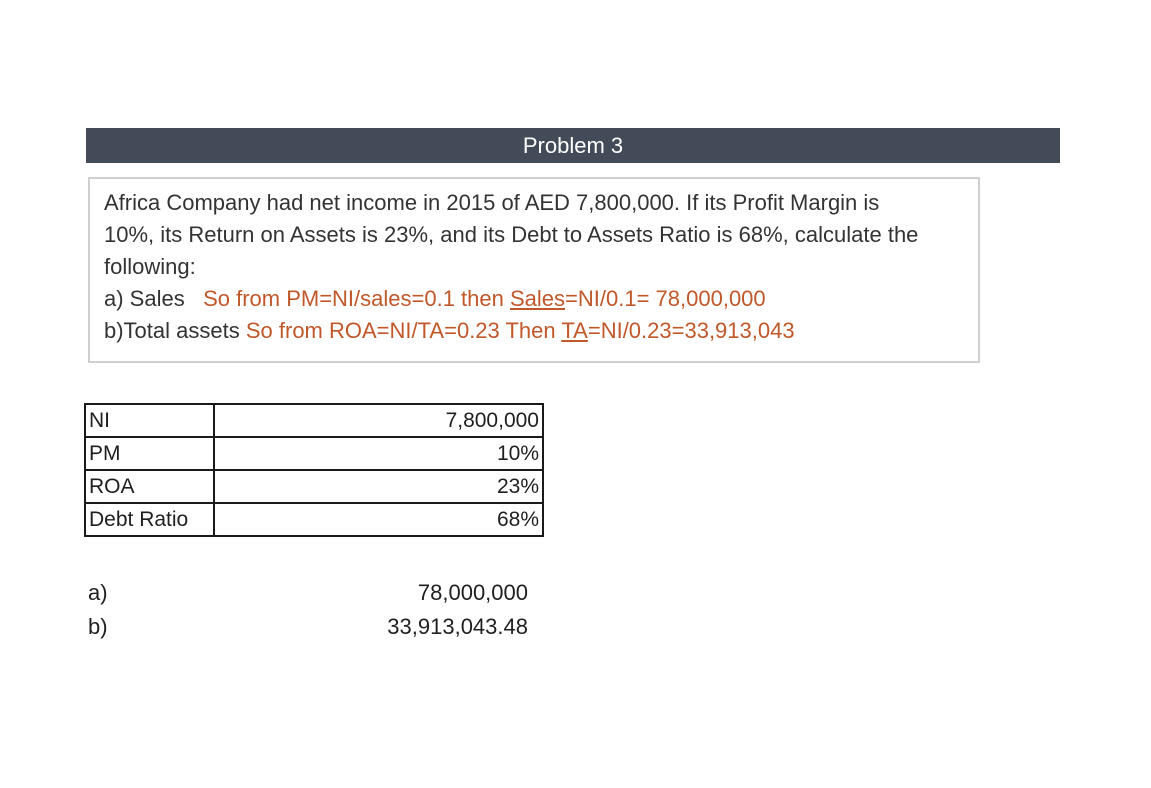 This screenshot has height=788, width=1151. What do you see at coordinates (665, 298) in the screenshot?
I see `part-a-note-end: =NI/0.1= 78,000,000` at bounding box center [665, 298].